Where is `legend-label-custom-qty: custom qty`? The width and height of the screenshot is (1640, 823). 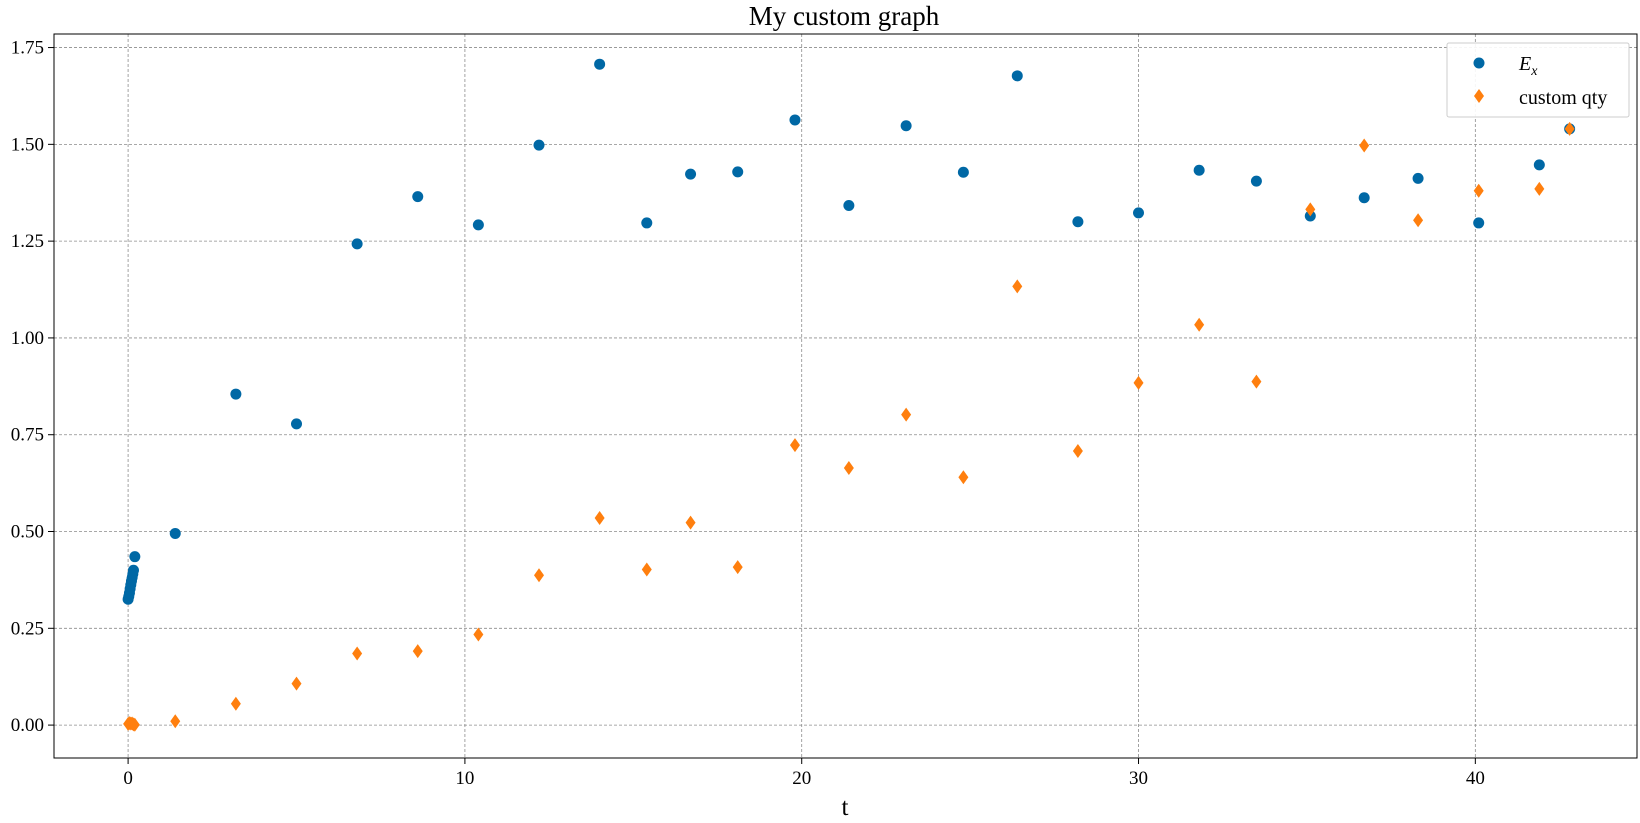 legend-label-custom-qty: custom qty is located at coordinates (1563, 98).